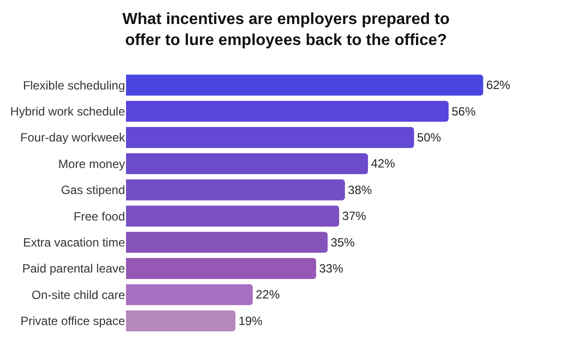 The height and width of the screenshot is (344, 572). I want to click on data-label: 50%, so click(429, 137).